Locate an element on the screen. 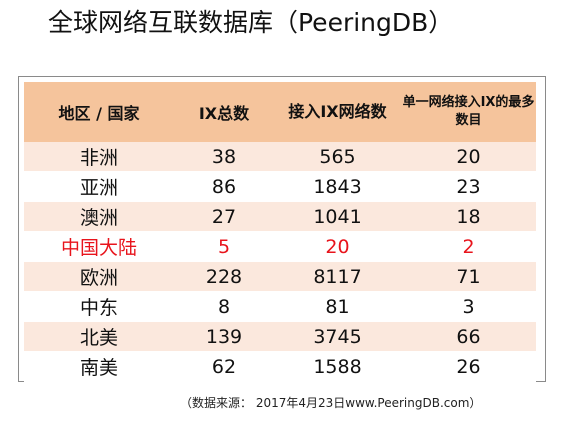  cell-networks: 565 is located at coordinates (337, 157).